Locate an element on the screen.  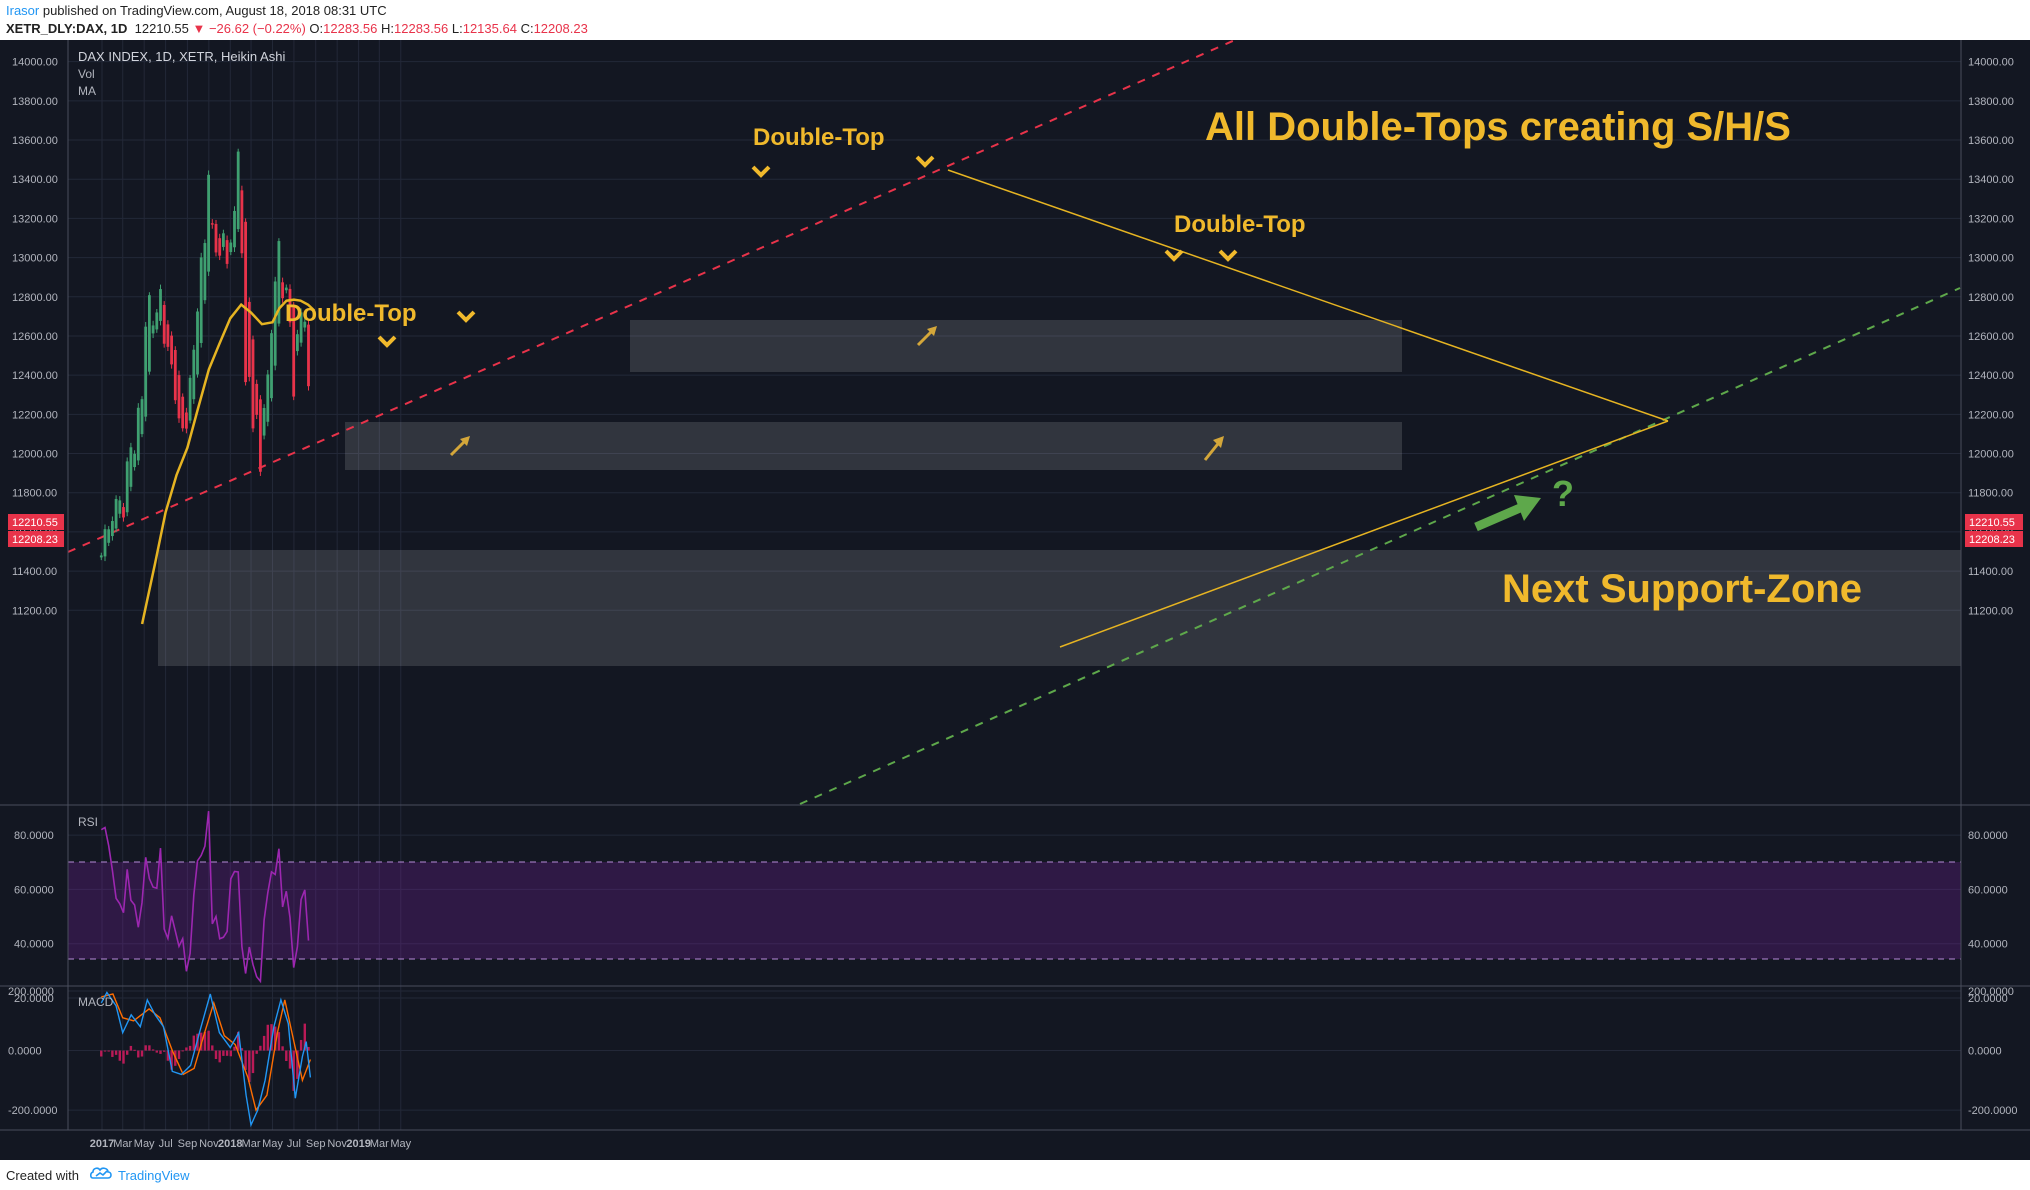
price-tick-left: 12600.00 is located at coordinates (35, 337).